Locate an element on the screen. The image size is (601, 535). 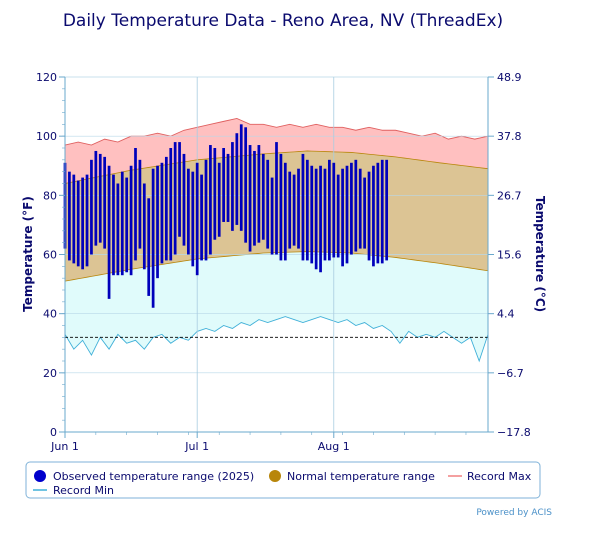
x-tick-label: Jun 1 is located at coordinates (64, 446).